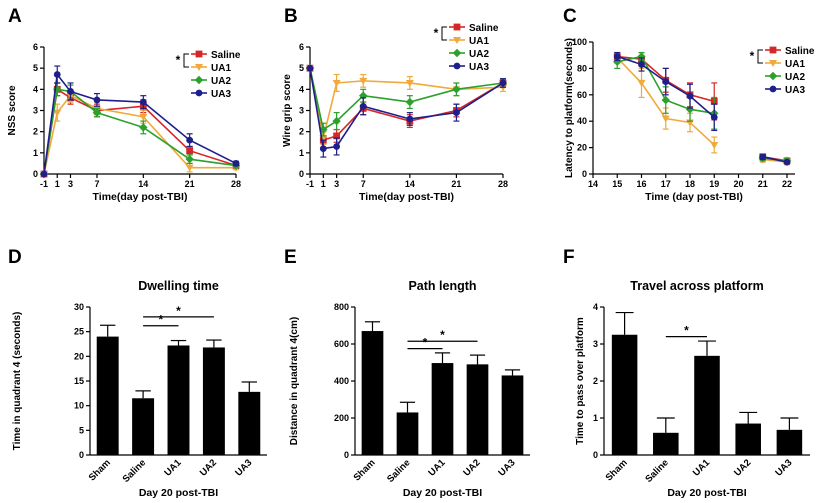 The height and width of the screenshot is (503, 819). Describe the element at coordinates (579, 42) in the screenshot. I see `panel-c-y-tick-label: 100` at that location.